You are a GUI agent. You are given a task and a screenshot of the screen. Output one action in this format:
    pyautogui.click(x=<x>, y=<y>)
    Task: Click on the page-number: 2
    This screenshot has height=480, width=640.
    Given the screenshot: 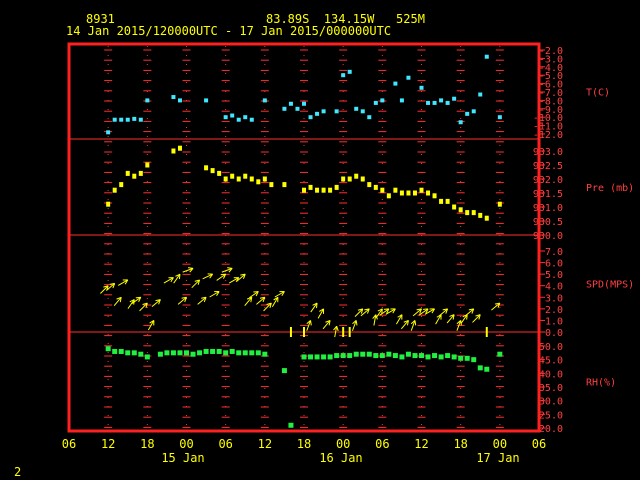 What is the action you would take?
    pyautogui.click(x=18, y=472)
    